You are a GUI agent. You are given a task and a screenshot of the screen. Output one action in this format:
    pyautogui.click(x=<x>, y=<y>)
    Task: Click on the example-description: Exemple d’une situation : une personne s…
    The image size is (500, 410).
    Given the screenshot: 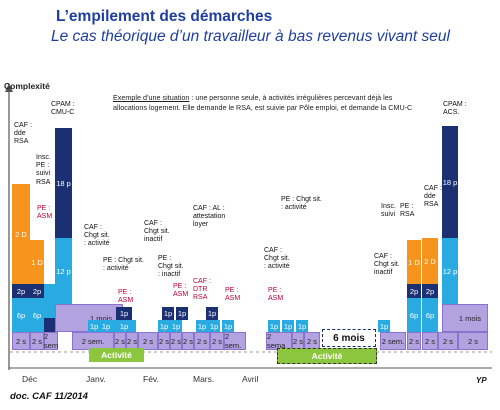 What is the action you would take?
    pyautogui.click(x=265, y=102)
    